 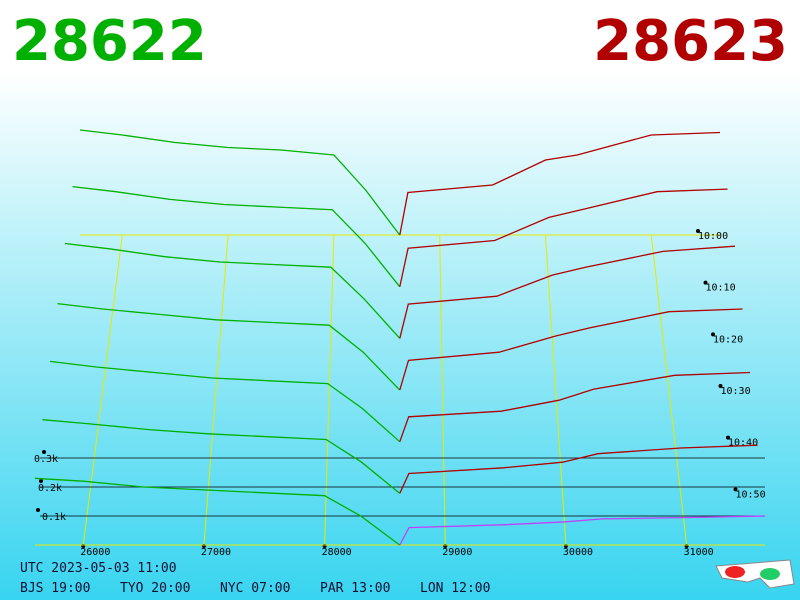 What do you see at coordinates (337, 552) in the screenshot?
I see `x-tick-label: 28000` at bounding box center [337, 552].